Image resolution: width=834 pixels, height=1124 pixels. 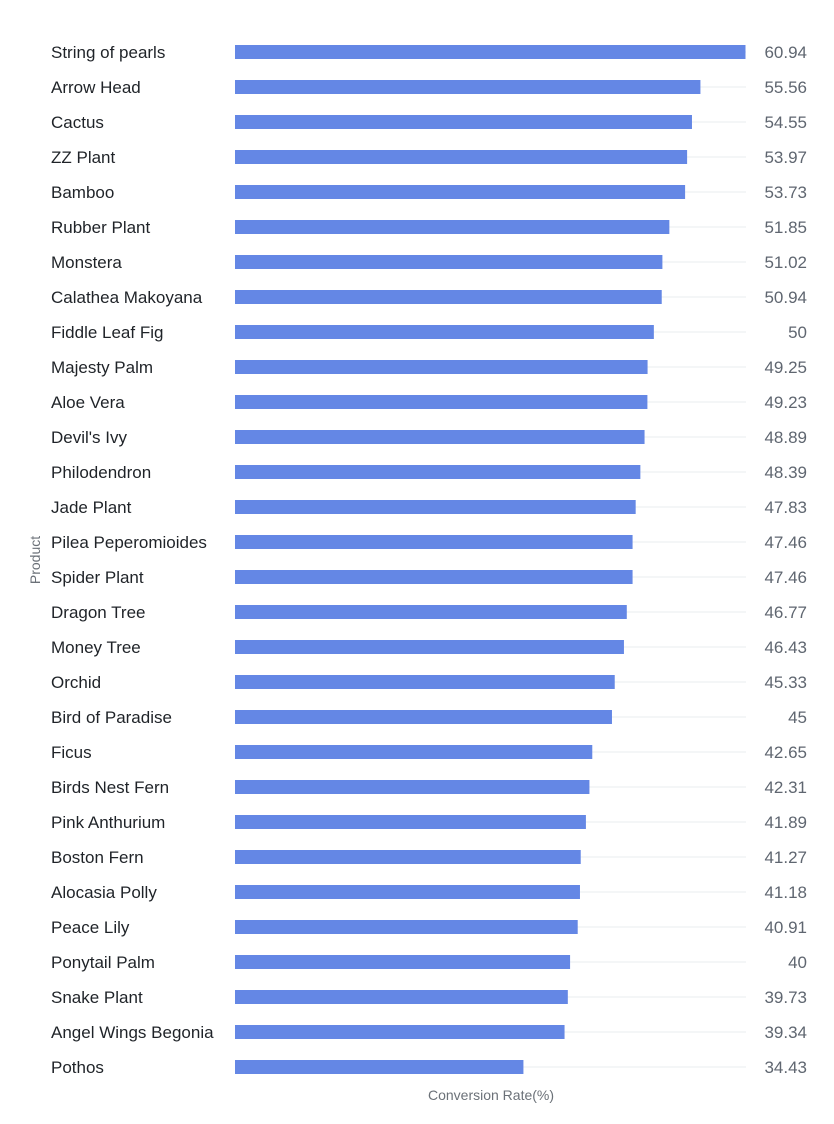 I want to click on value-label: 40, so click(x=797, y=962).